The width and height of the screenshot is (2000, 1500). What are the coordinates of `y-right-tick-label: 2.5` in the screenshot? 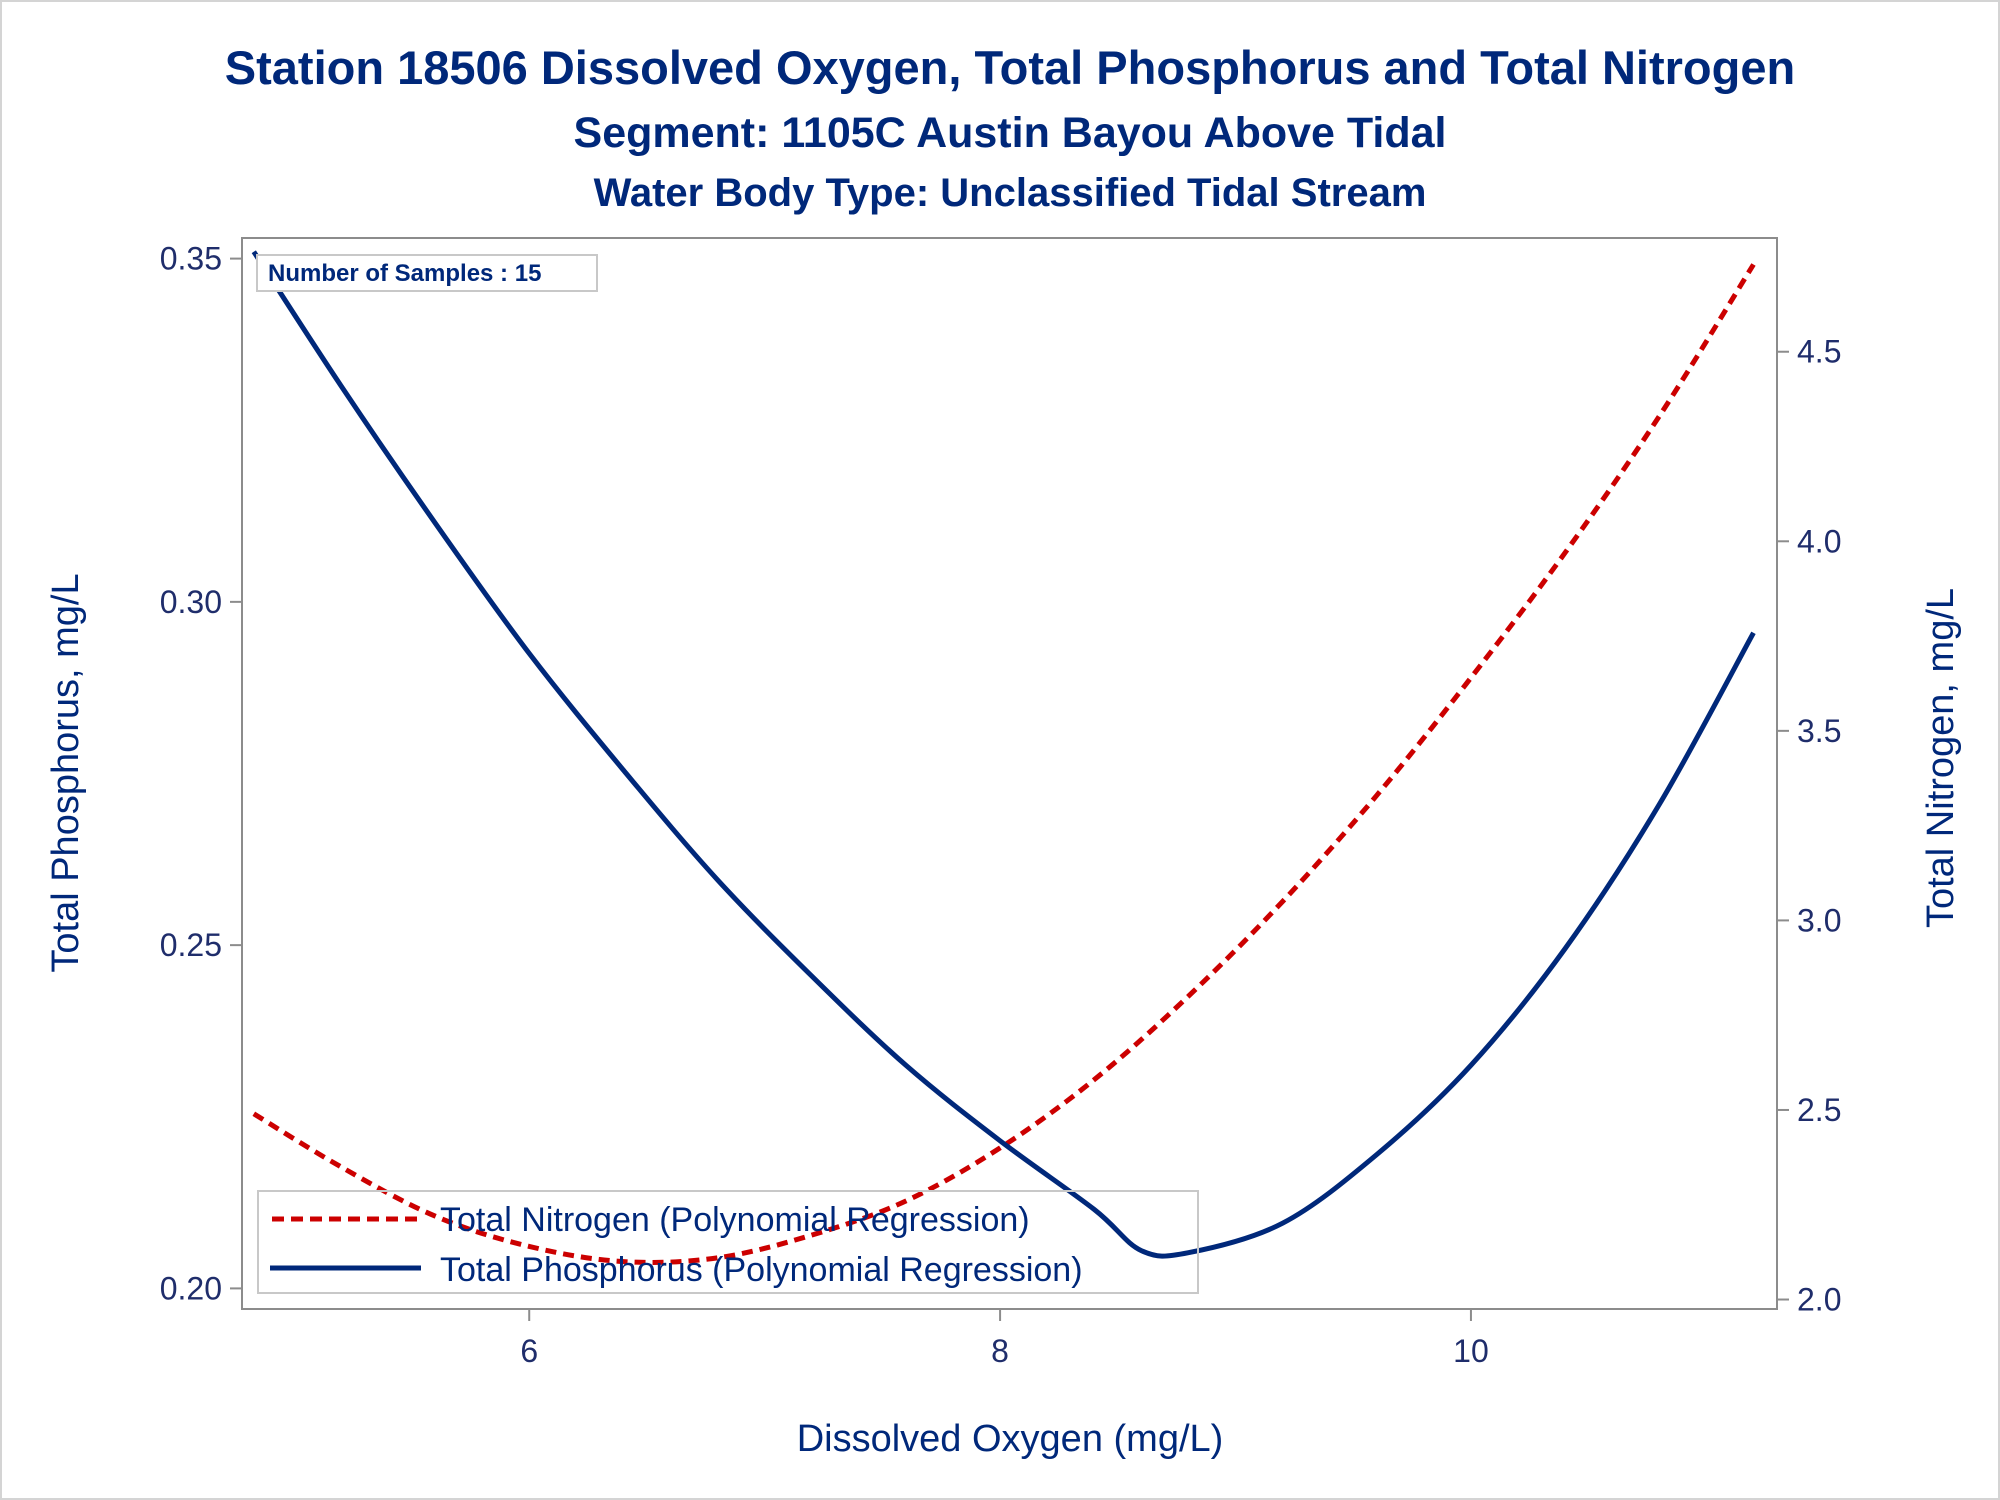 It's located at (1819, 1110).